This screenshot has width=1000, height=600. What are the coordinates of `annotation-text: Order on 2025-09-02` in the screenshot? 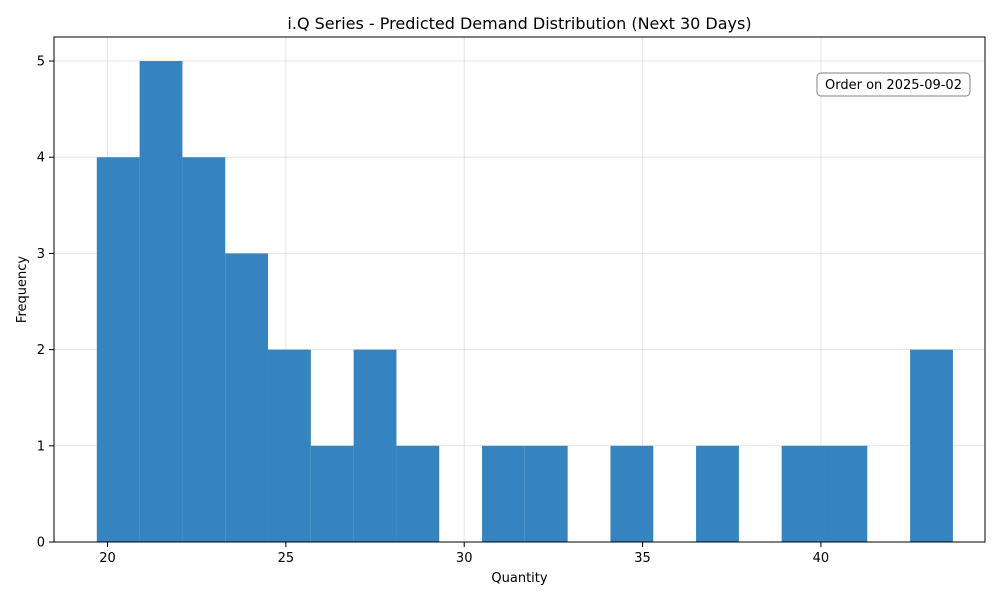 It's located at (893, 85).